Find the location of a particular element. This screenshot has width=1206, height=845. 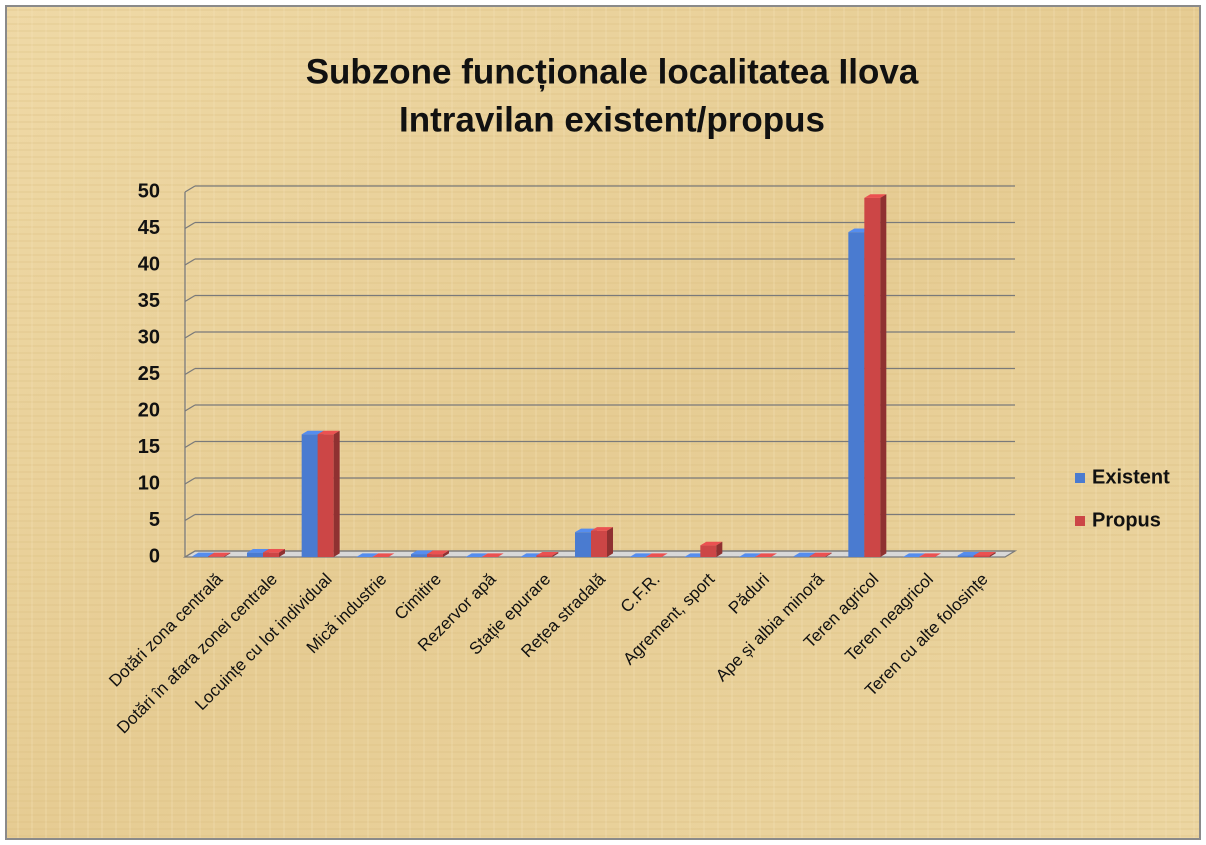

y-tick-label: 40 is located at coordinates (149, 264).